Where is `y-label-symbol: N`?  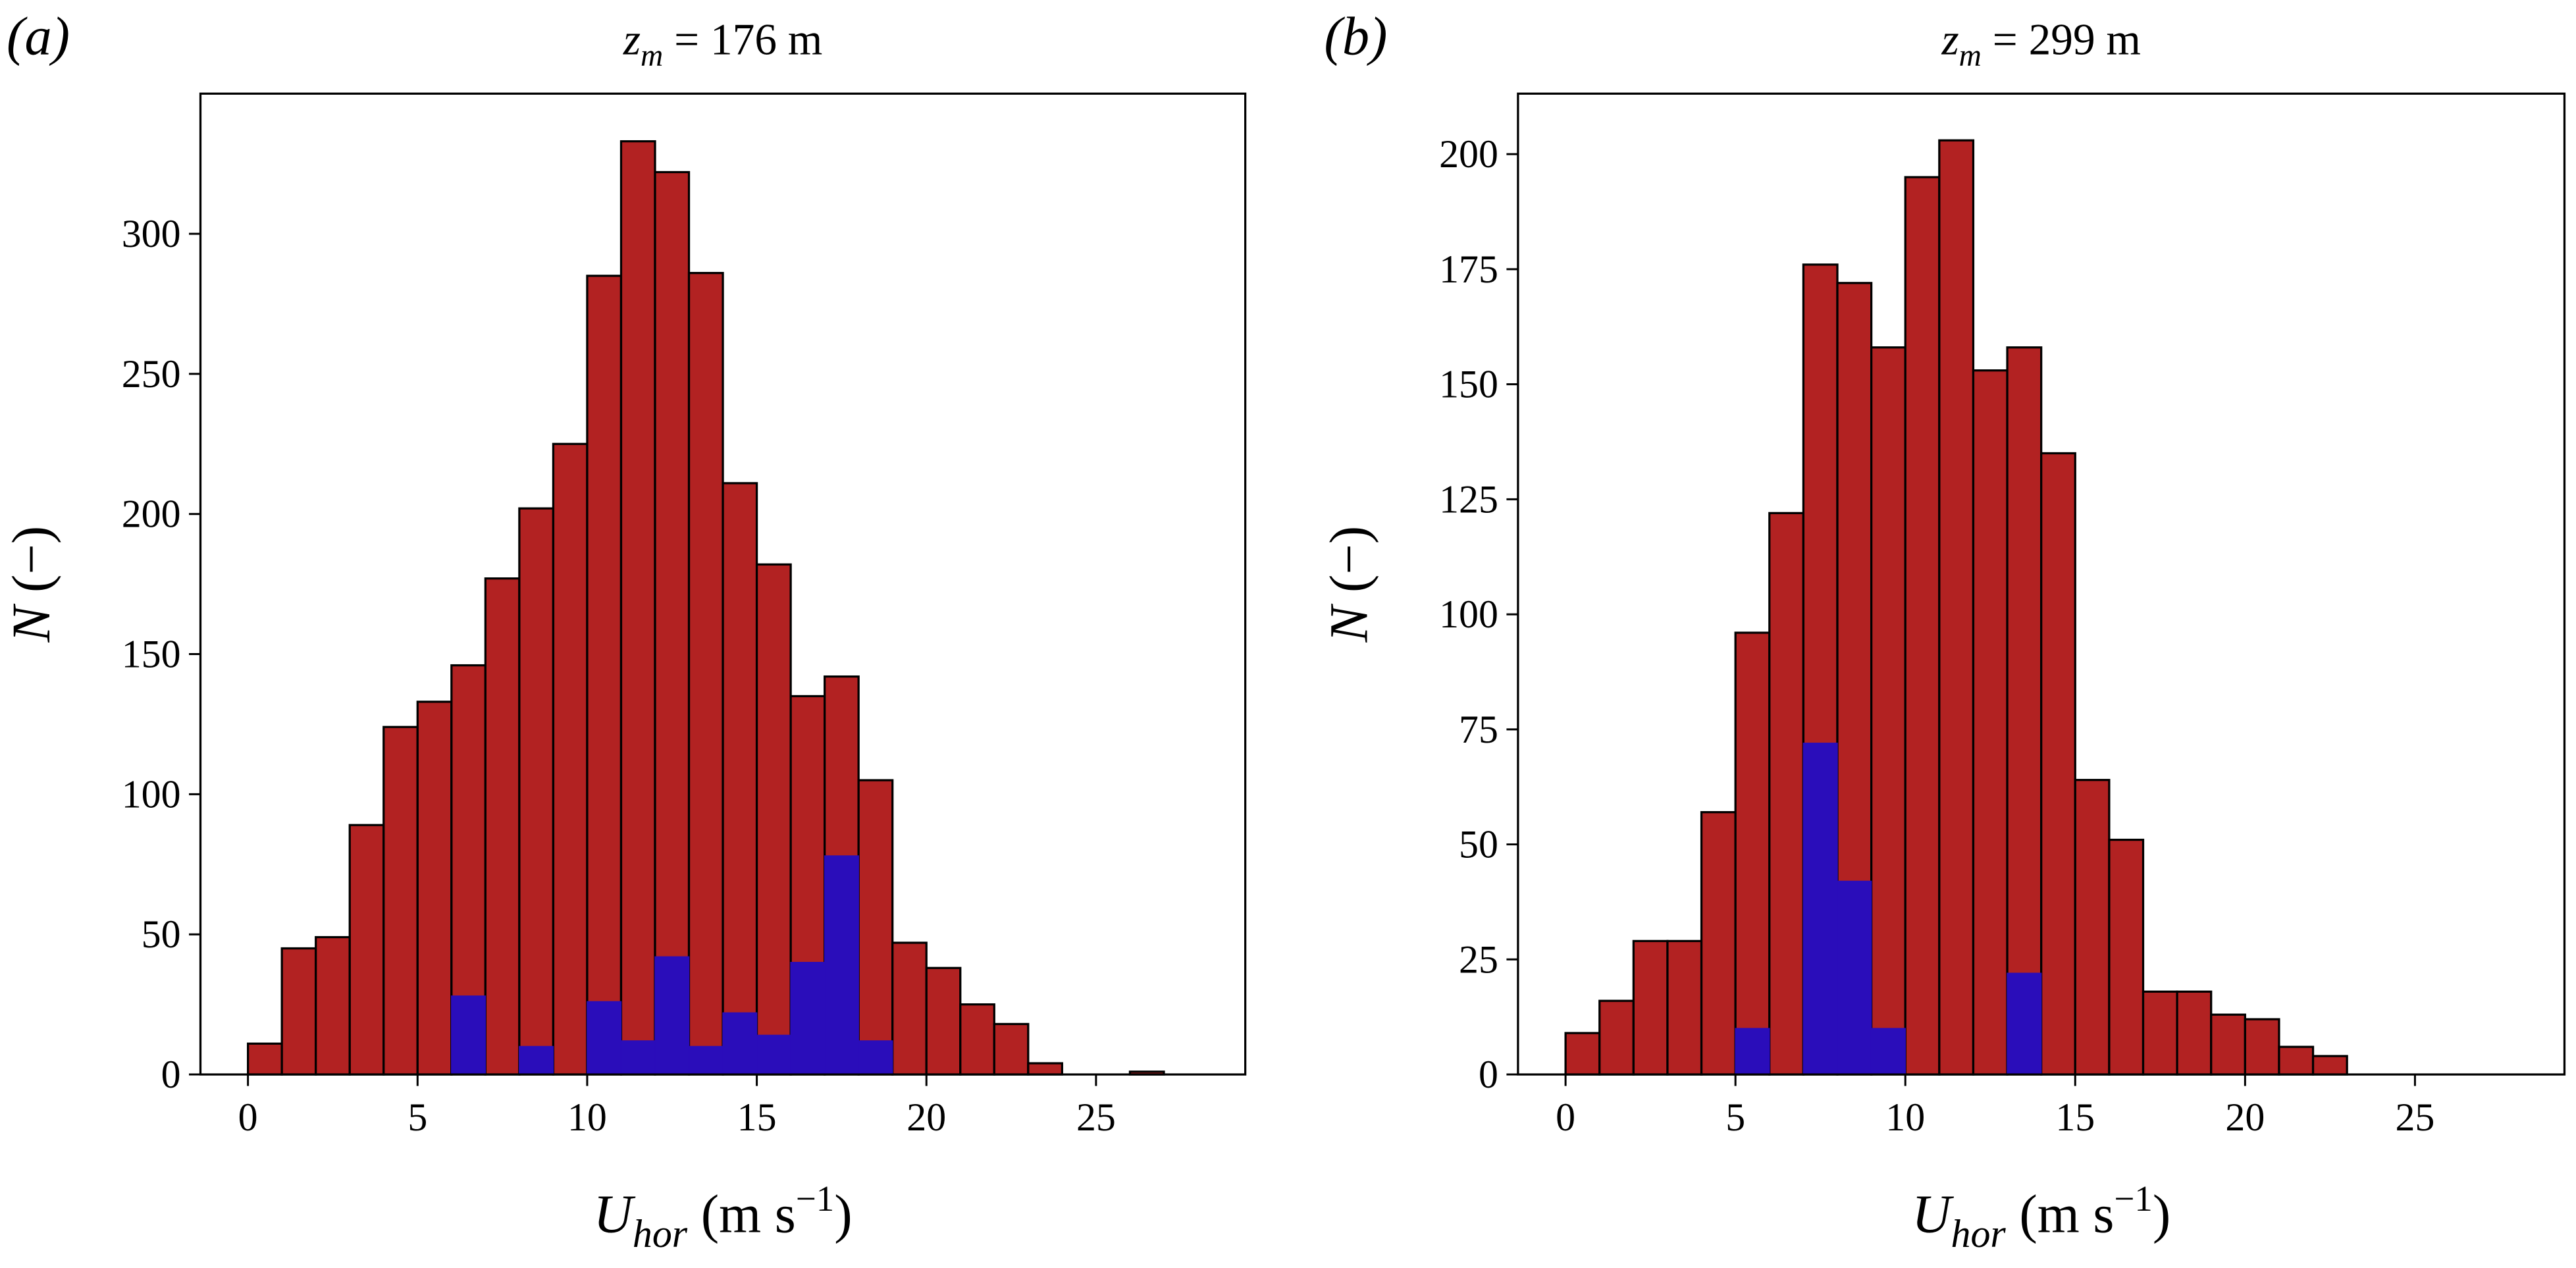 y-label-symbol: N is located at coordinates (1349, 624).